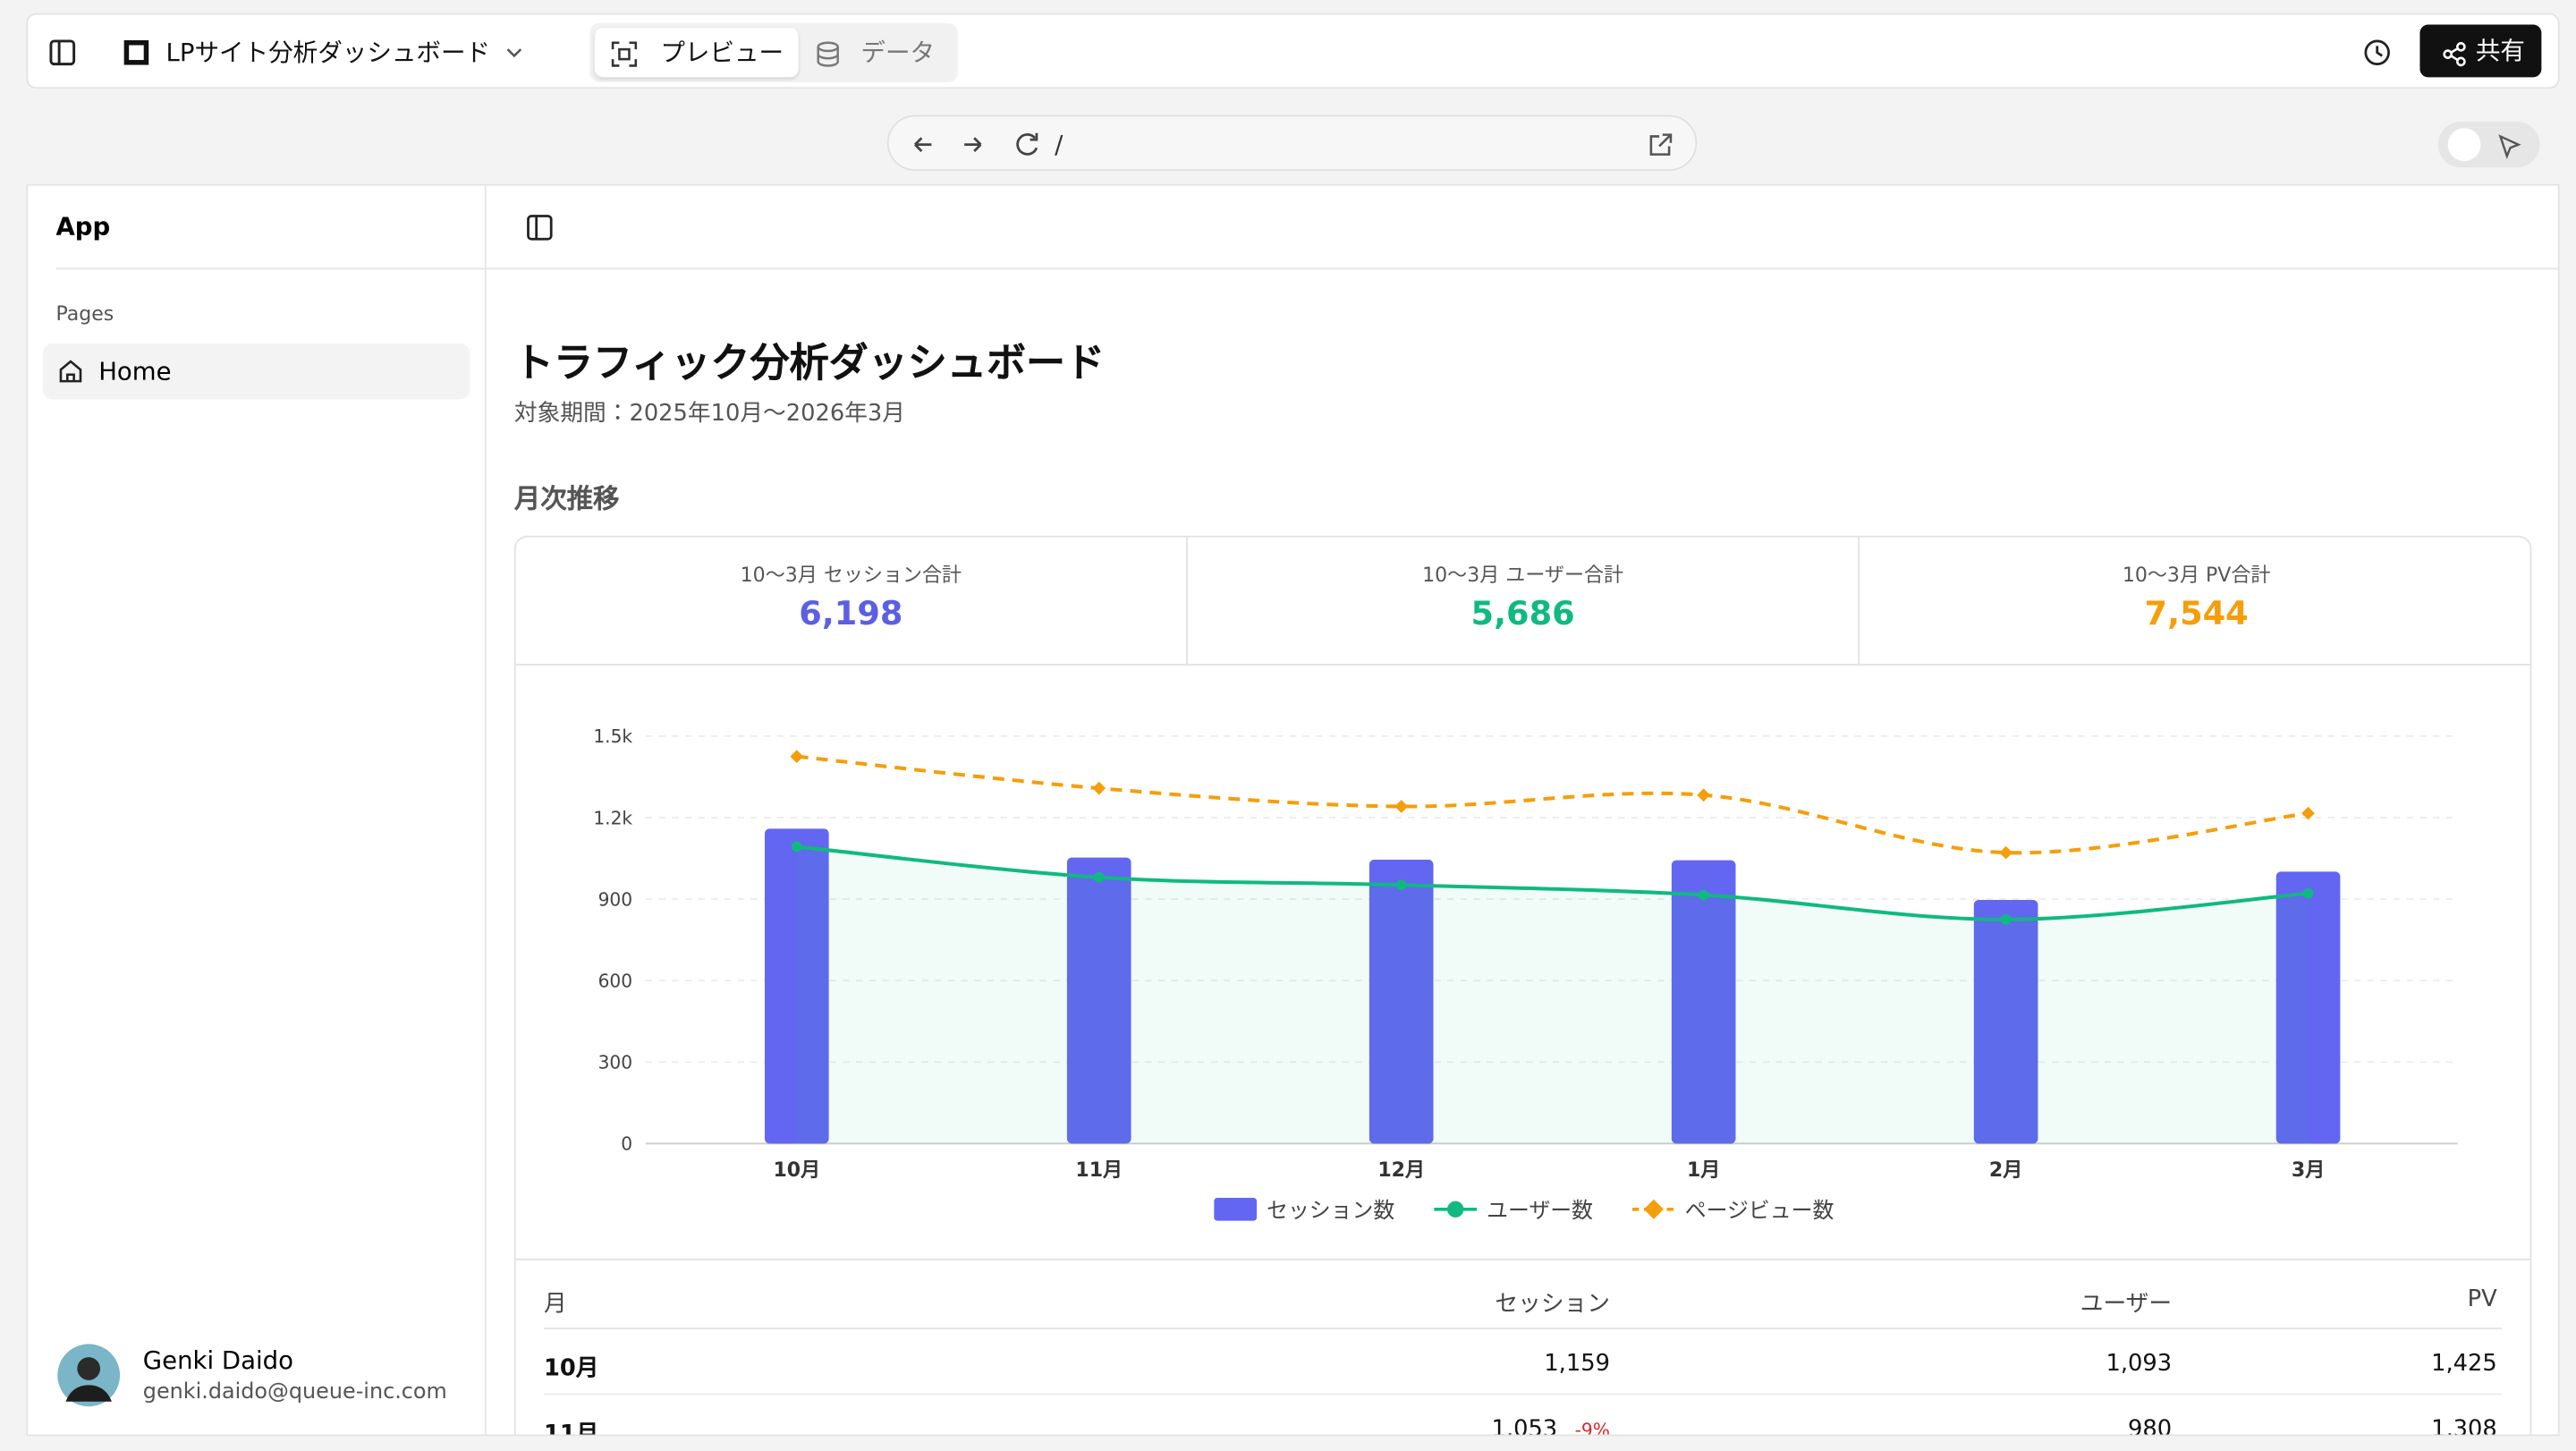 Image resolution: width=2576 pixels, height=1451 pixels. Describe the element at coordinates (1522, 613) in the screenshot. I see `kpi-value: 5,686` at that location.